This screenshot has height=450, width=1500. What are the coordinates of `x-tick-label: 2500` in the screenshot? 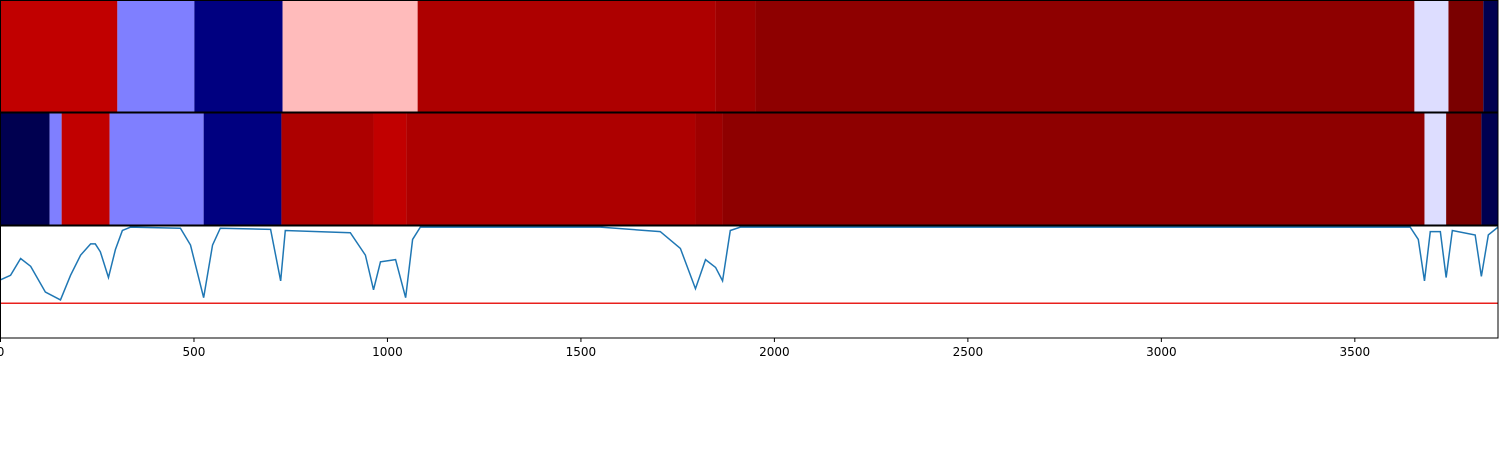 It's located at (968, 352).